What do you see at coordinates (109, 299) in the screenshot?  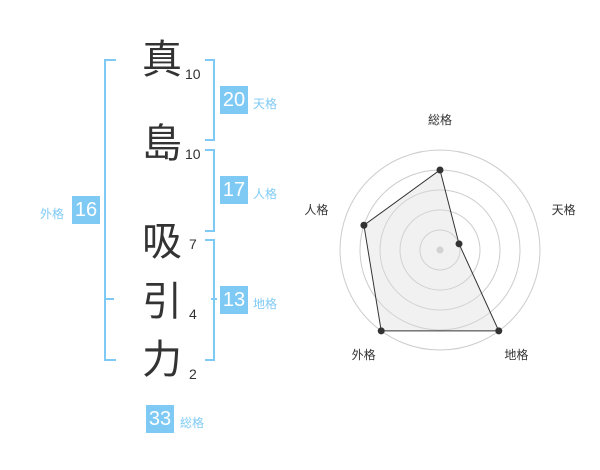 I see `gaikaku-bracket-tick` at bounding box center [109, 299].